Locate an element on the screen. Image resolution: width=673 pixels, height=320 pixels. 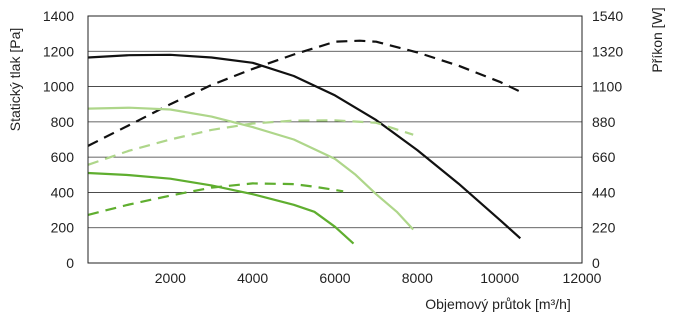
y-tick-label: 600 is located at coordinates (63, 157).